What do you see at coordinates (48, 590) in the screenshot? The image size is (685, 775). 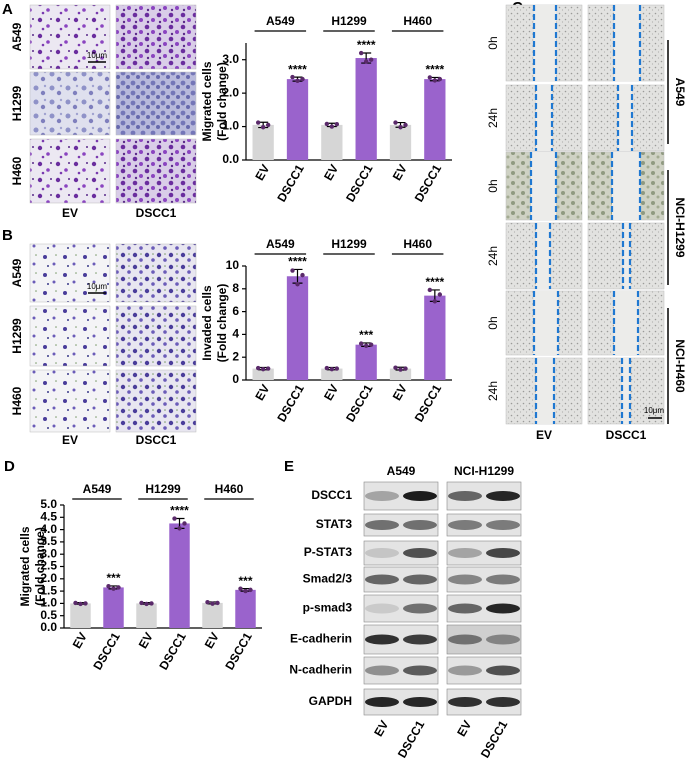 I see `y-tick-label: 1.5` at bounding box center [48, 590].